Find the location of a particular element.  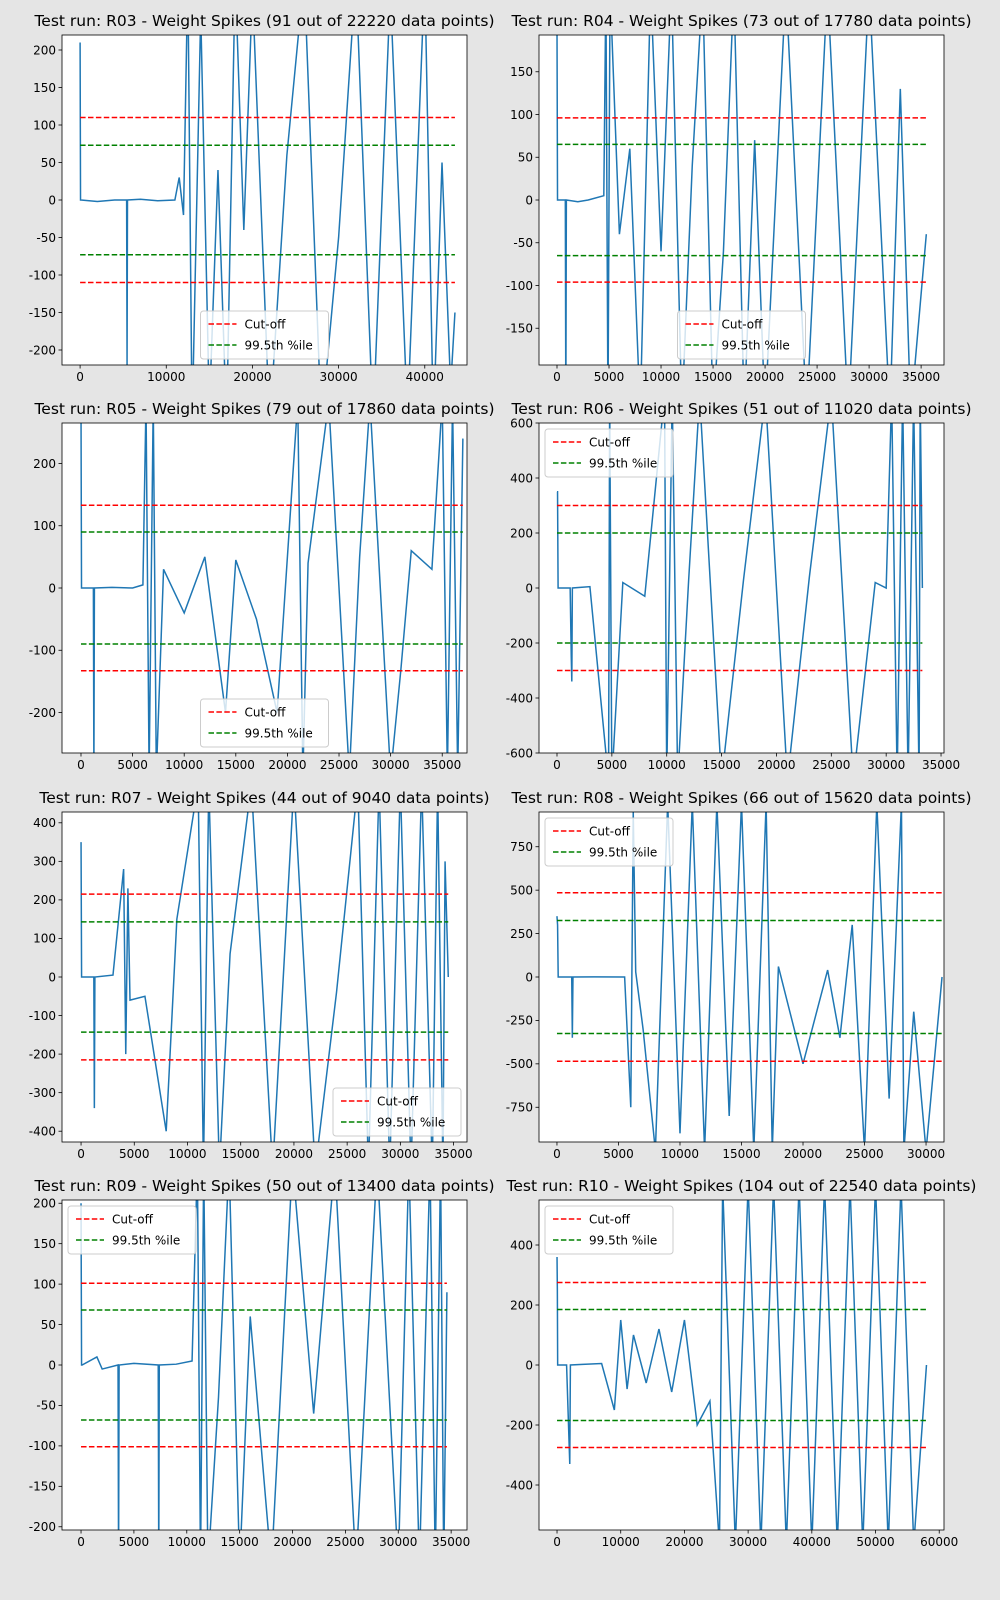

y-tick-label: 250 is located at coordinates (521, 934).